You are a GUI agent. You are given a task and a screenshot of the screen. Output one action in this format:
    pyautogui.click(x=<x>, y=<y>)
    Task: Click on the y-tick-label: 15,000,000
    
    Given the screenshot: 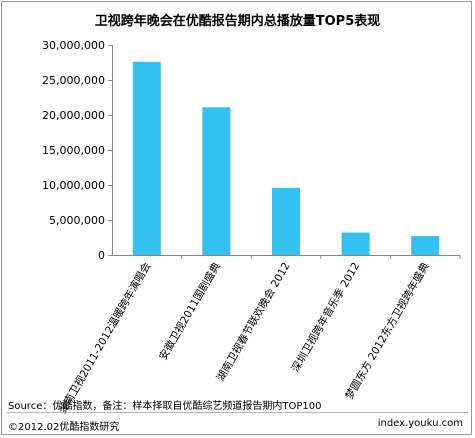 What is the action you would take?
    pyautogui.click(x=73, y=150)
    